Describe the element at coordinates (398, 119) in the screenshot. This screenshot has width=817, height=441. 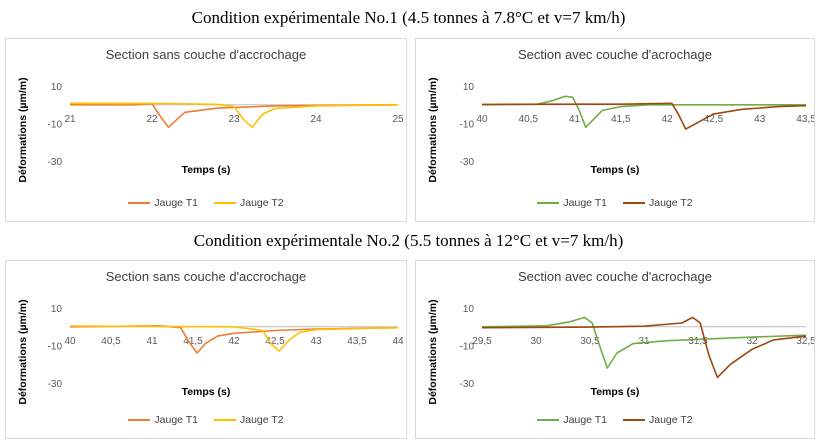
I see `x-tick-label: 25` at that location.